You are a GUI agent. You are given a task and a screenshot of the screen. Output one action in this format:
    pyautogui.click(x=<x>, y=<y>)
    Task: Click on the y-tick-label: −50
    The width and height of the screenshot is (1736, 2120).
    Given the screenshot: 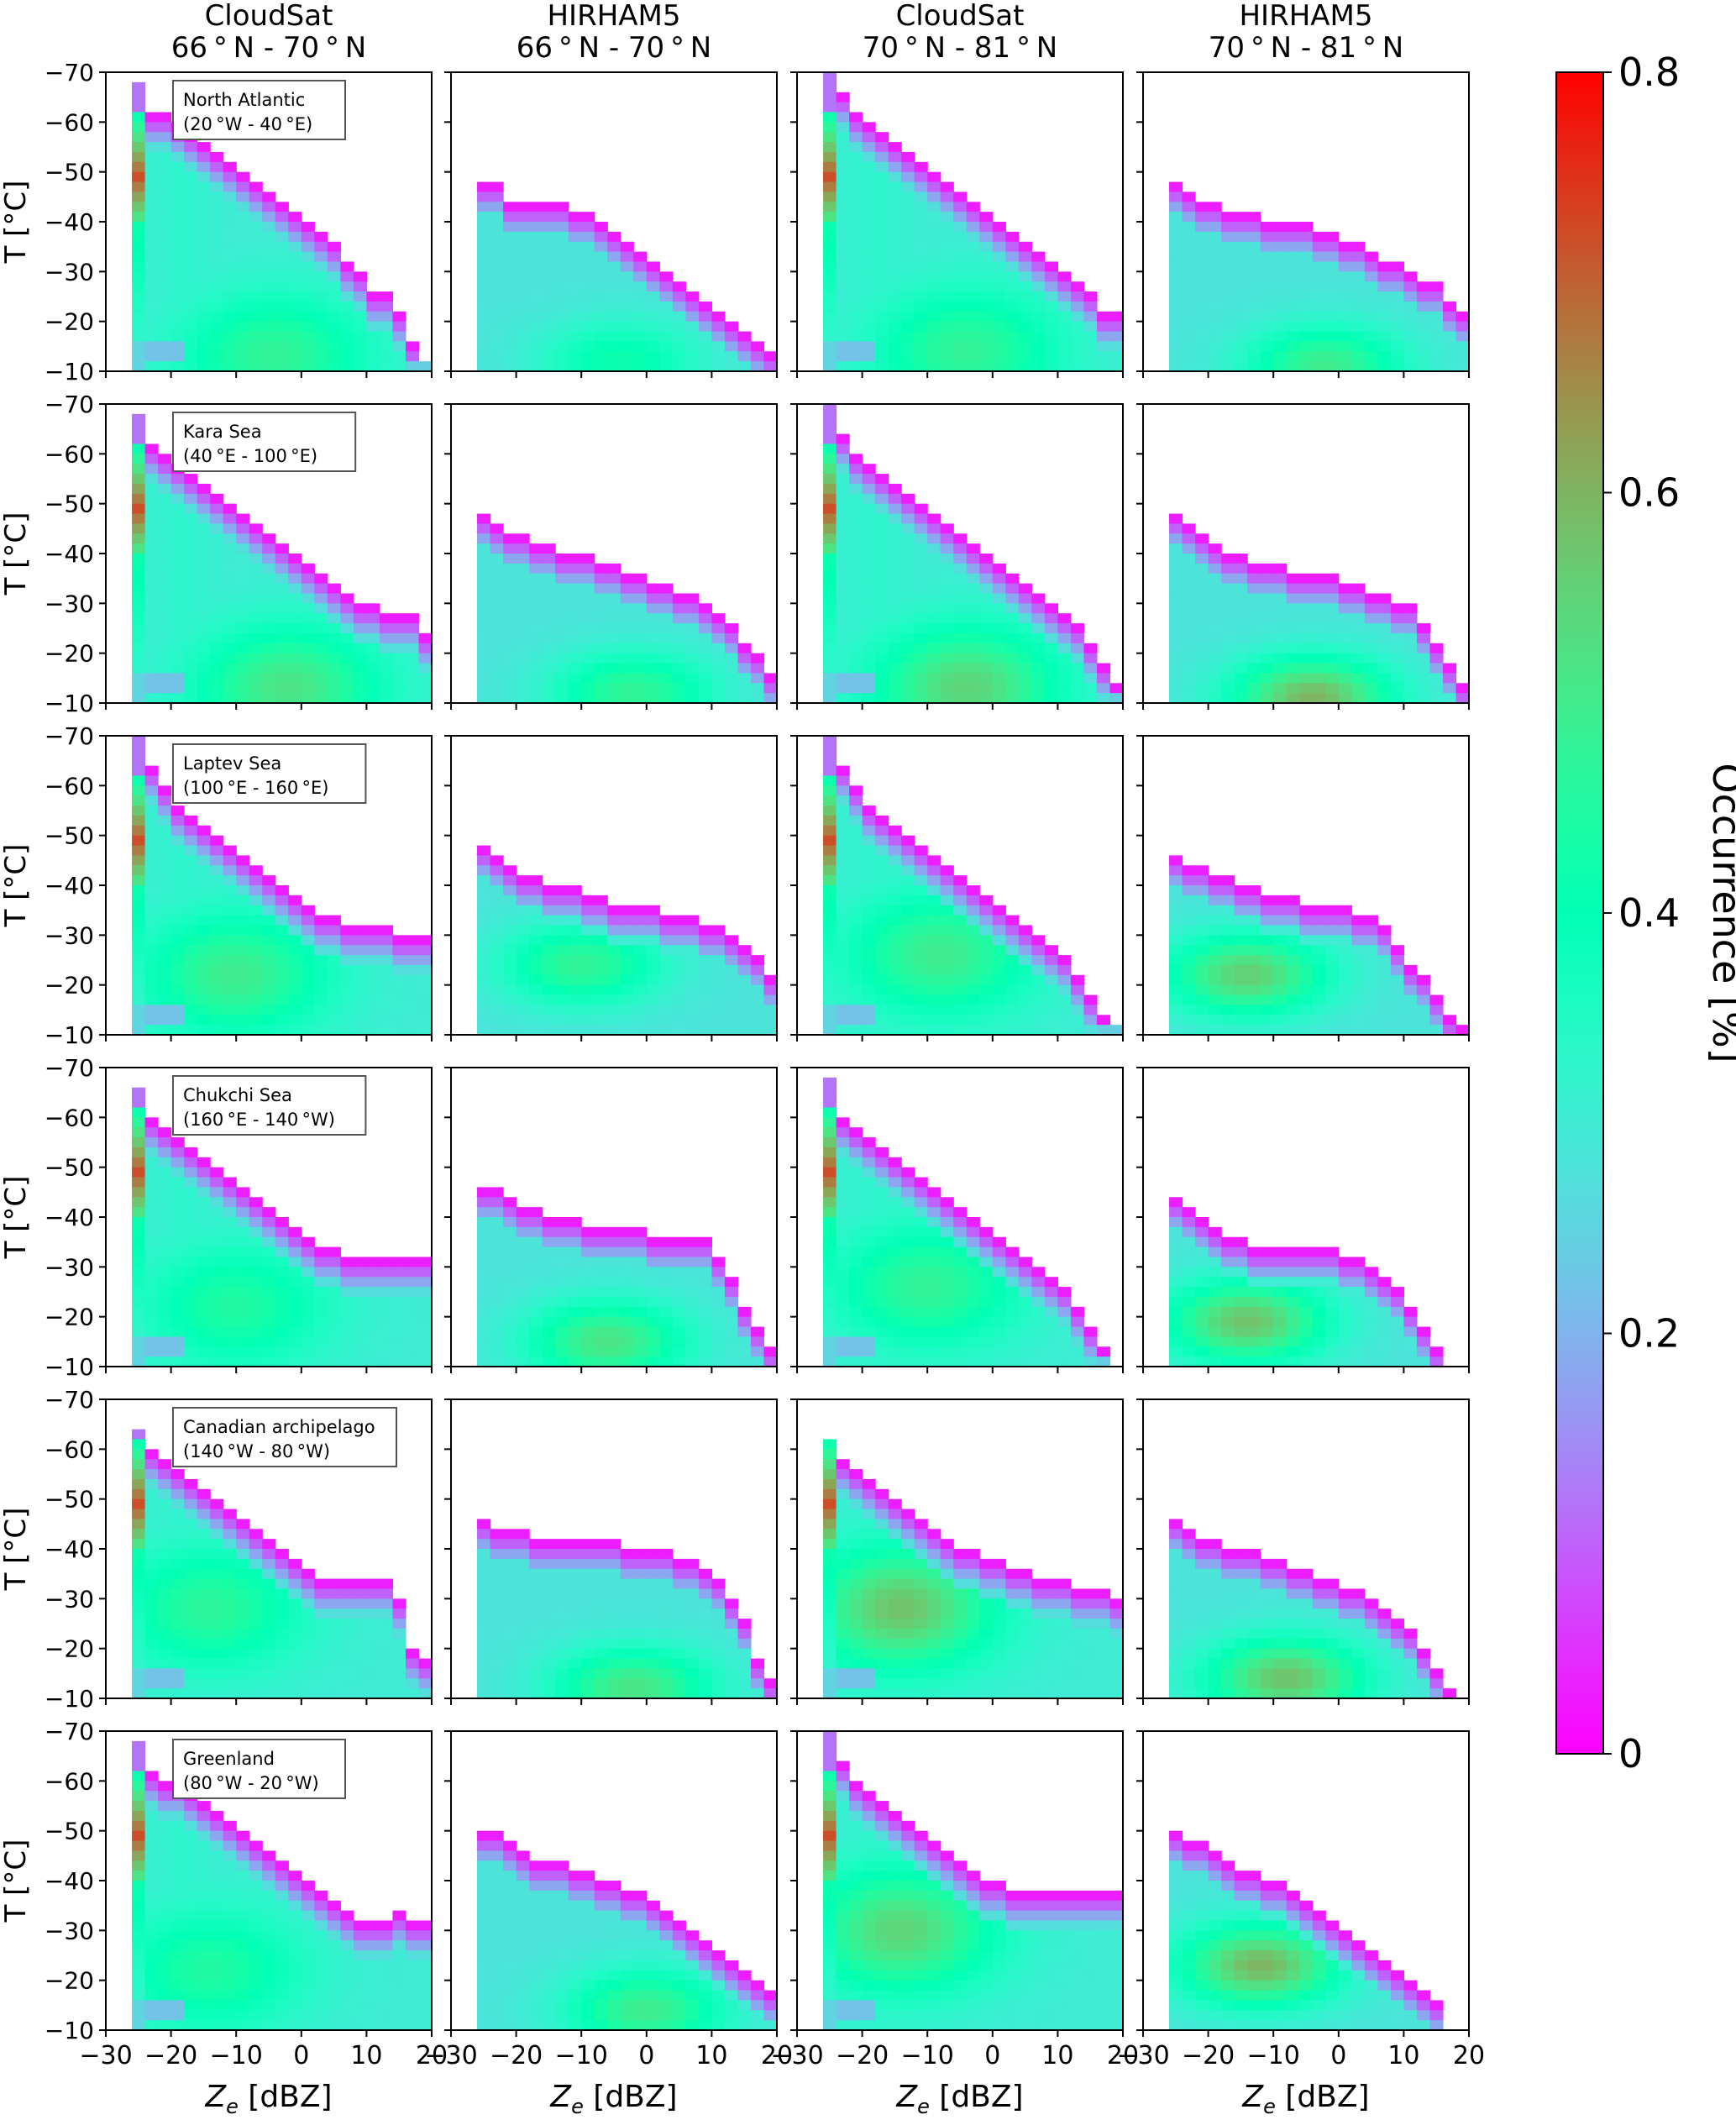 What is the action you would take?
    pyautogui.click(x=69, y=504)
    